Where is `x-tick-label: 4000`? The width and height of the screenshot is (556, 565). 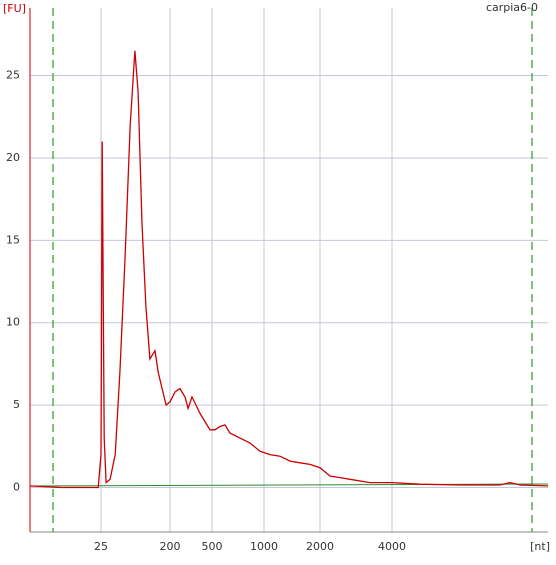
x-tick-label: 4000 is located at coordinates (392, 546).